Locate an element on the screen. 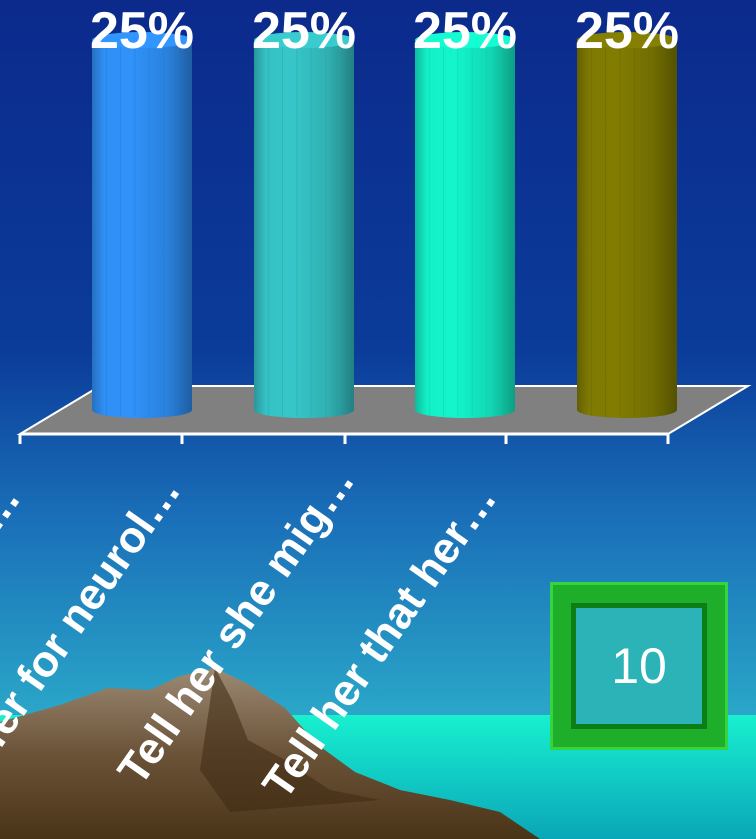 The image size is (756, 839). countdown-timer-value: 10 is located at coordinates (639, 666).